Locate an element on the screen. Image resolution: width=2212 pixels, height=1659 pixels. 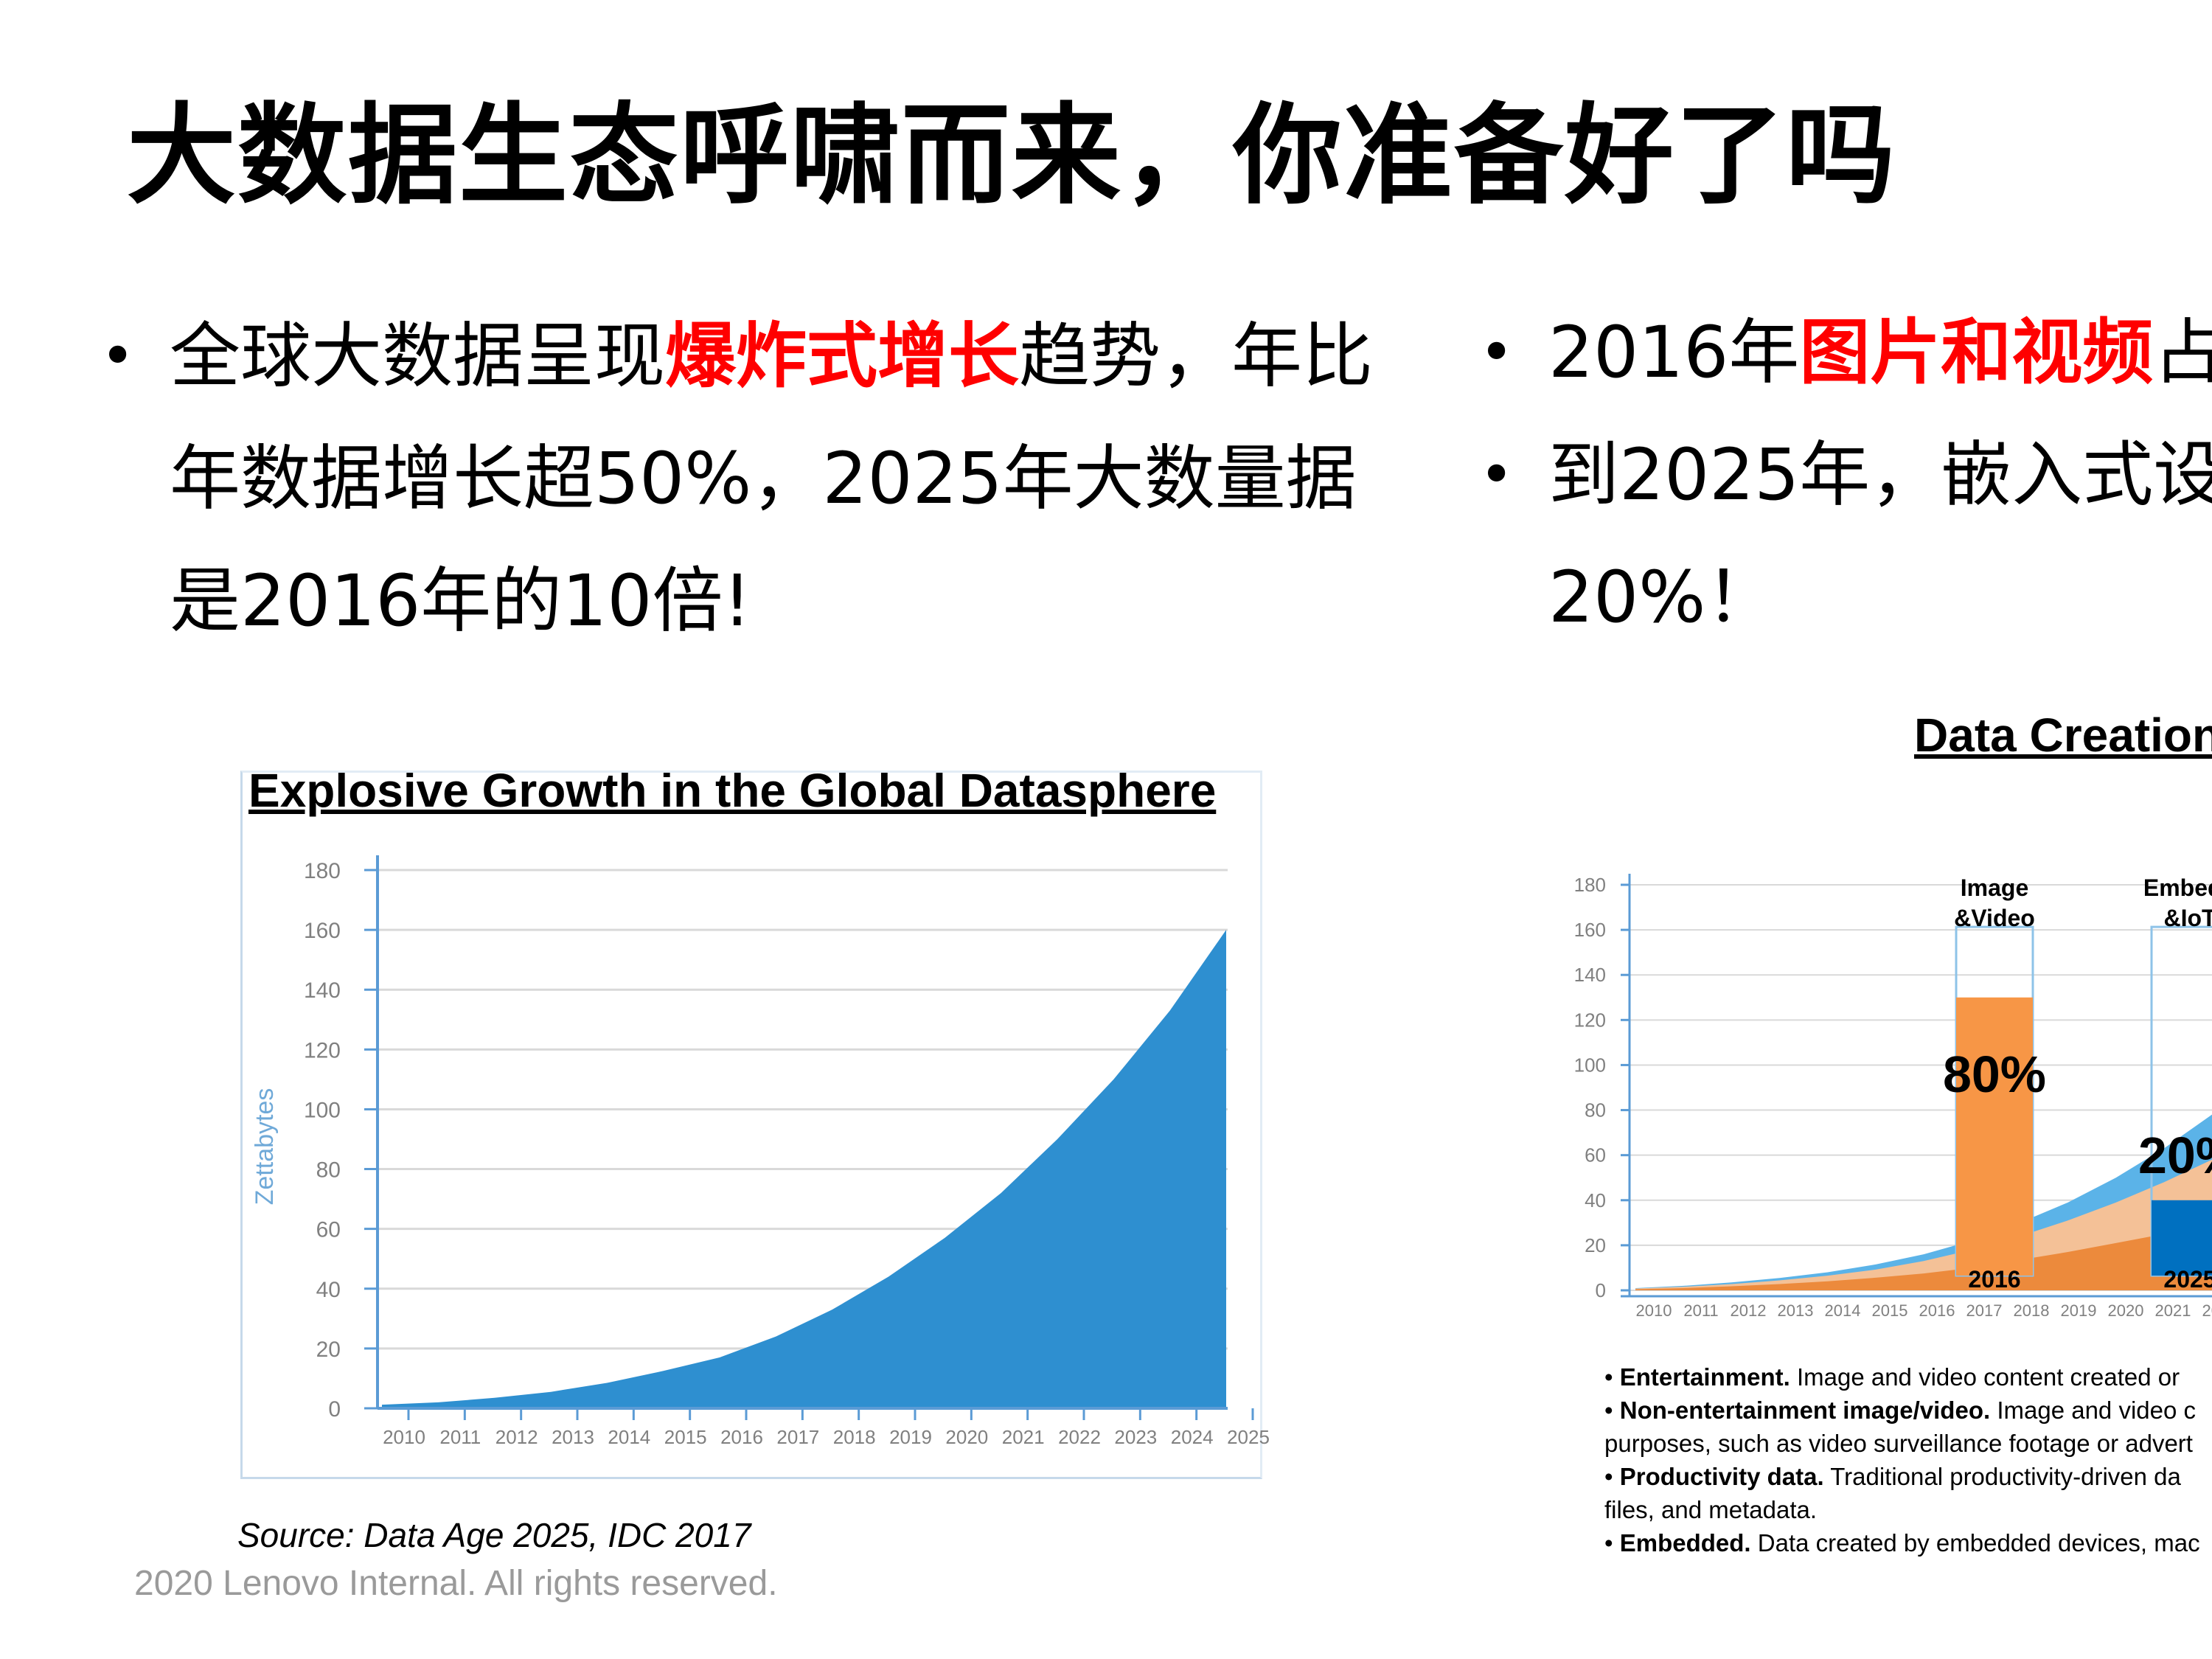
note-term: Non-entertainment image/video. is located at coordinates (1805, 1410).